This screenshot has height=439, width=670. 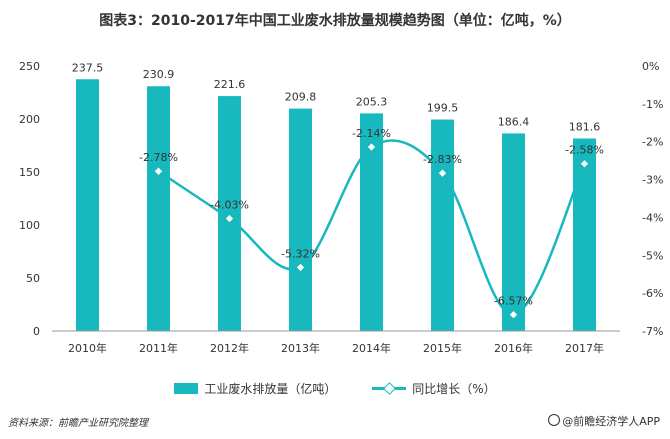 What do you see at coordinates (29, 119) in the screenshot?
I see `y-left-tick-label: 200` at bounding box center [29, 119].